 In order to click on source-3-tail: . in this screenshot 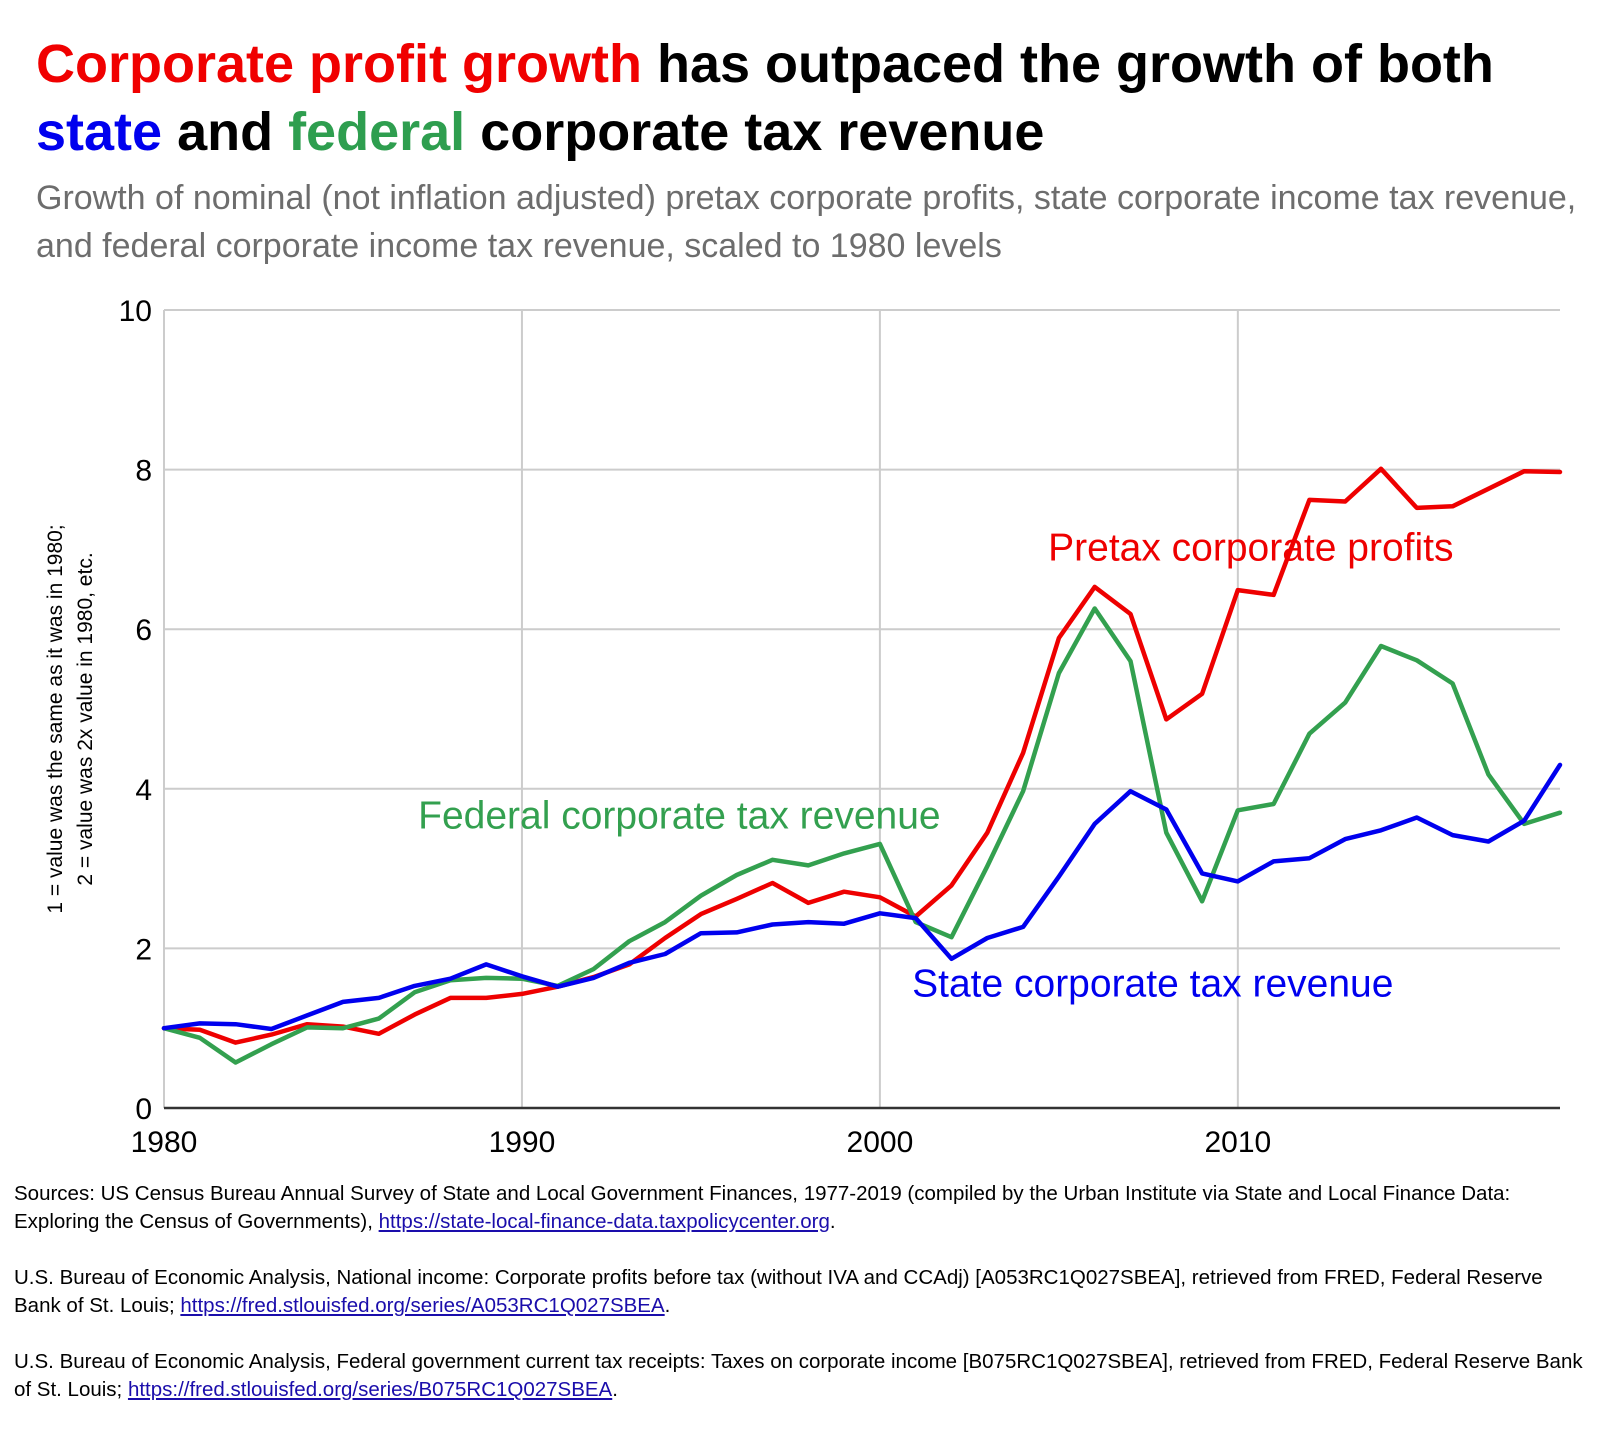, I will do `click(615, 1389)`.